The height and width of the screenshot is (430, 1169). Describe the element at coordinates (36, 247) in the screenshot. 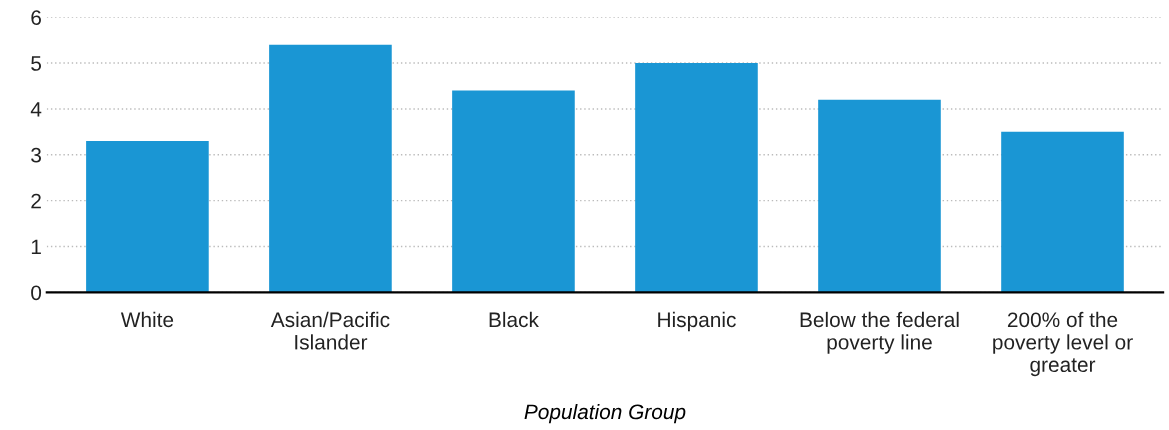

I see `y-tick-label: 1` at that location.